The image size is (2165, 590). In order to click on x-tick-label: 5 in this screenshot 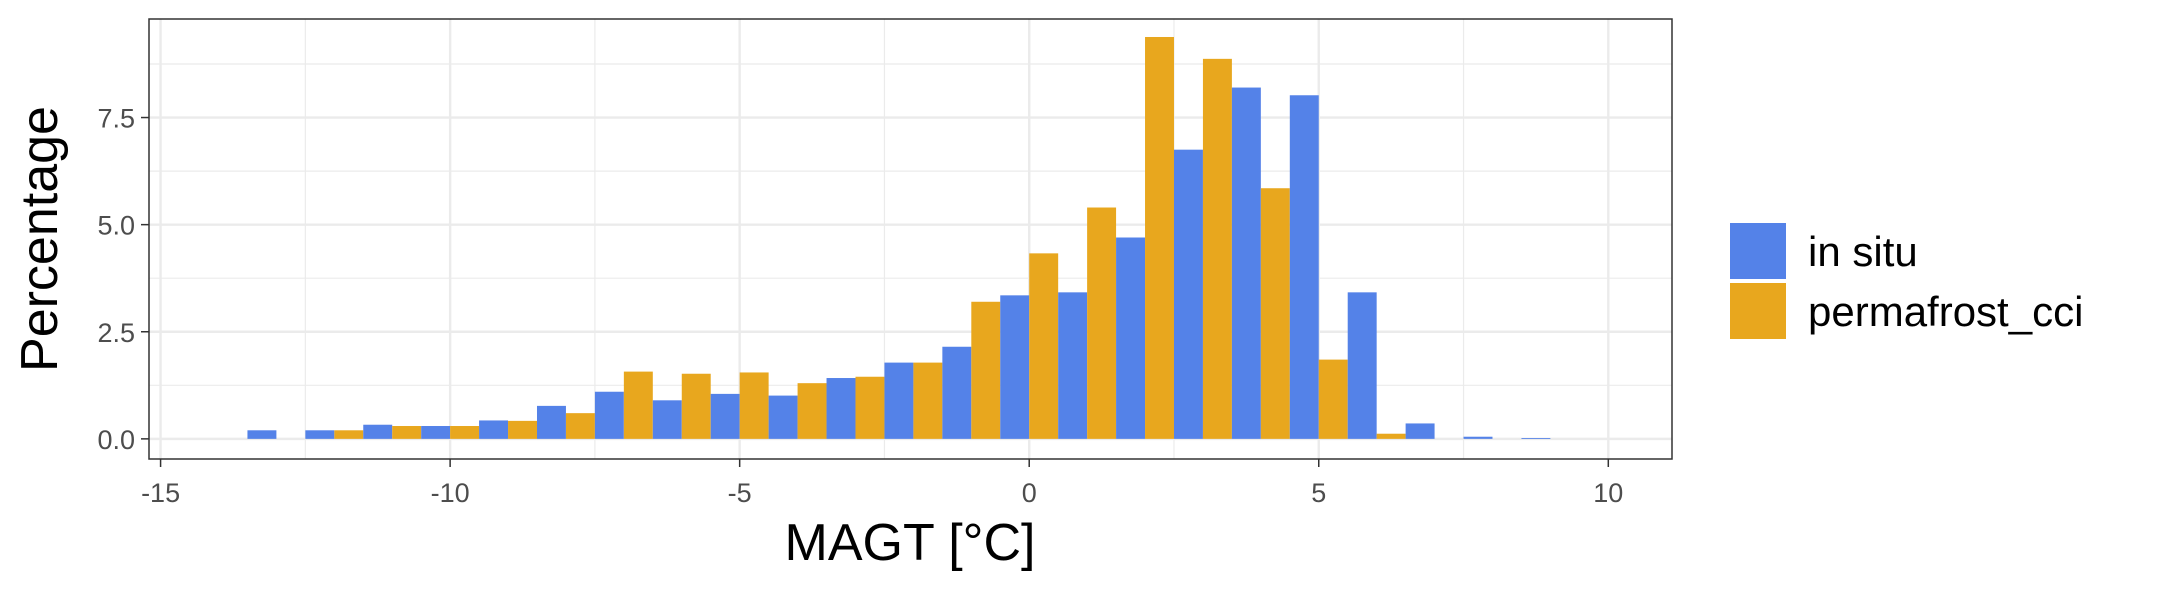, I will do `click(1318, 493)`.